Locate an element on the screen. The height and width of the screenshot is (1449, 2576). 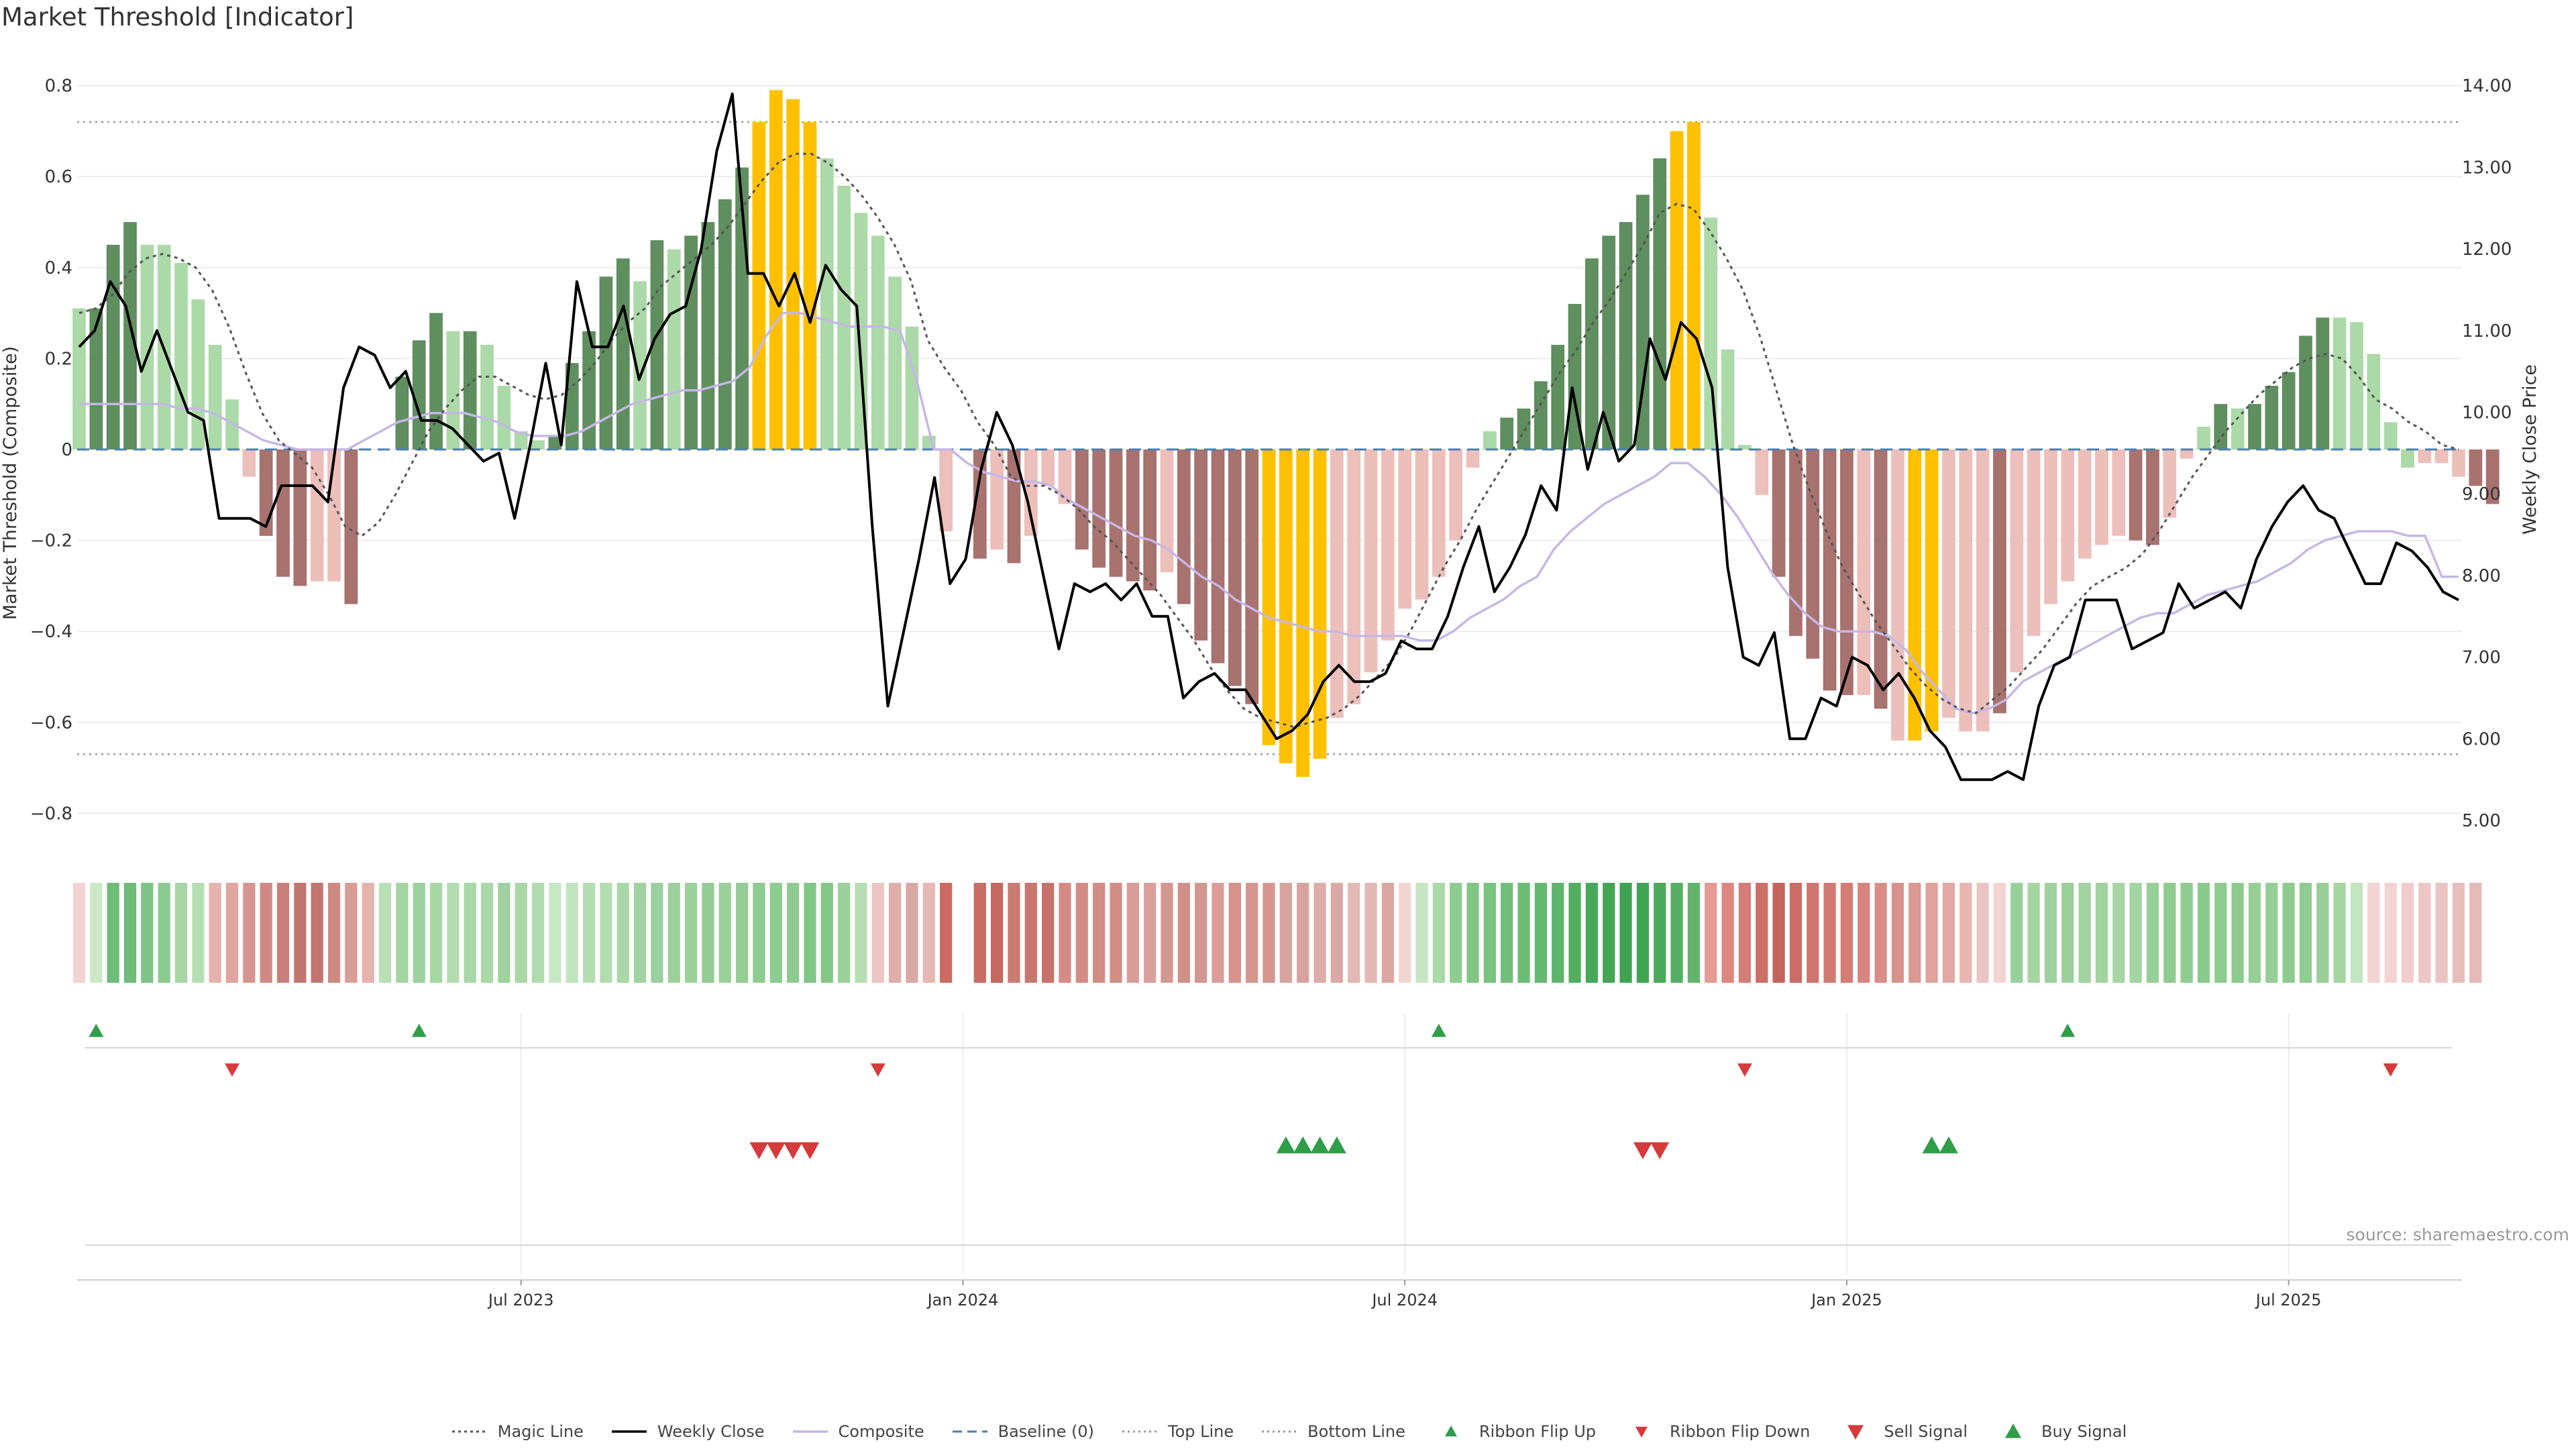
y-axis-label-left: Market Threshold (Composite) is located at coordinates (10, 483).